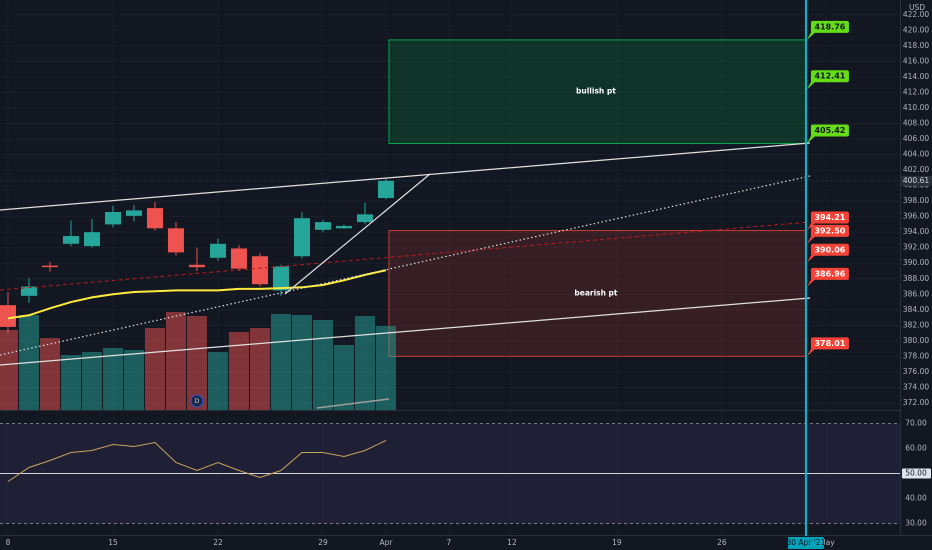 The image size is (932, 550). I want to click on price-label: 405.42, so click(829, 130).